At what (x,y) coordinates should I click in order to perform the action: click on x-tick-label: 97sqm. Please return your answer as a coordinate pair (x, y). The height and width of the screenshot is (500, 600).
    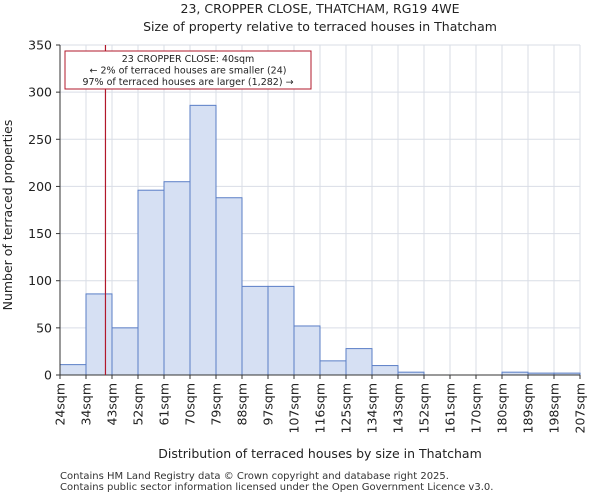
    Looking at the image, I should click on (268, 404).